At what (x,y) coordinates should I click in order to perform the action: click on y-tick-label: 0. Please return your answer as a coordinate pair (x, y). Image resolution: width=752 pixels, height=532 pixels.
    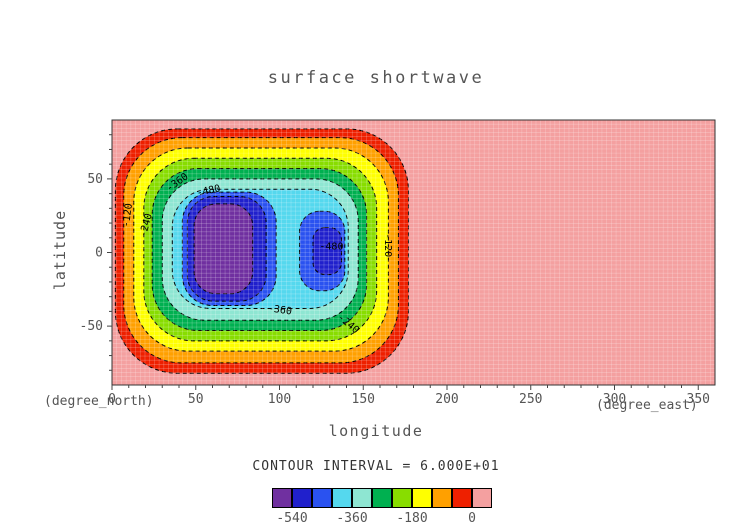
    Looking at the image, I should click on (99, 253).